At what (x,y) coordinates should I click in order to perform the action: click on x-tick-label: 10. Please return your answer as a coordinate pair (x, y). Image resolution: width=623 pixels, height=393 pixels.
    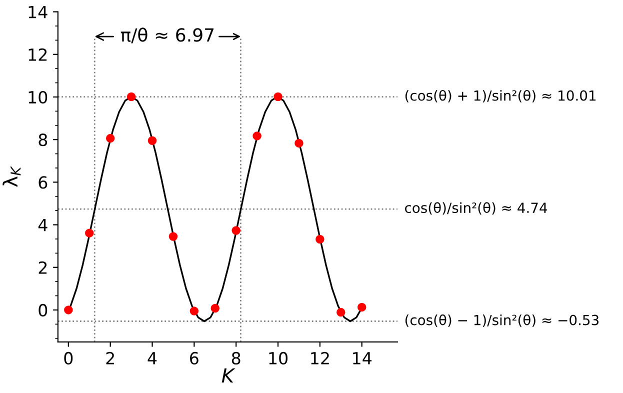
    Looking at the image, I should click on (278, 358).